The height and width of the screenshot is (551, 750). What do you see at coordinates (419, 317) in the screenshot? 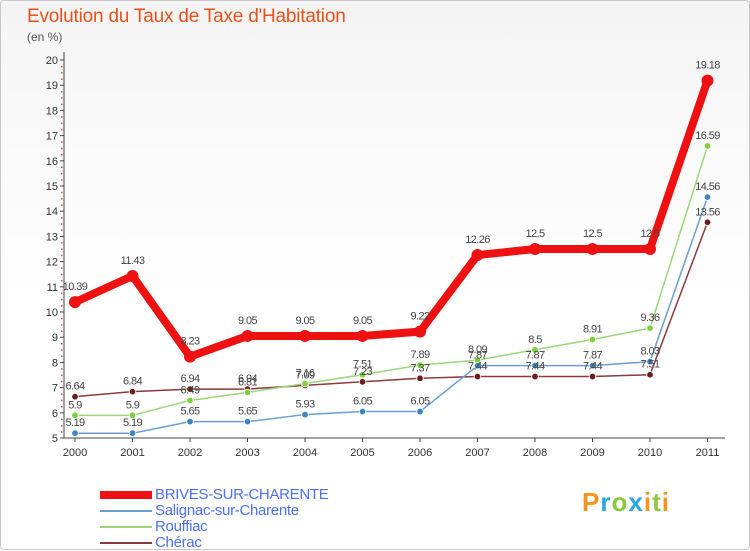
I see `data-label: 9.22` at bounding box center [419, 317].